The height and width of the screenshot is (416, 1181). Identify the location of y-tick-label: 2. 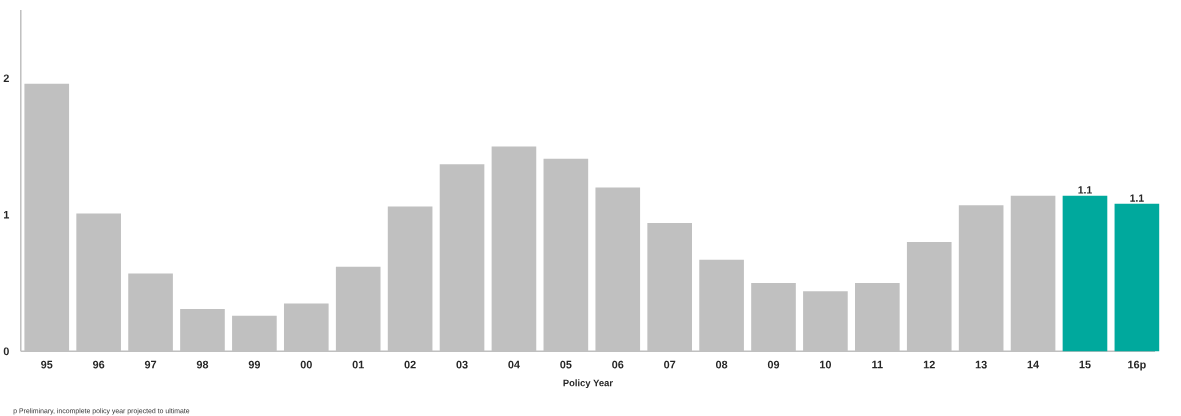
(6, 78).